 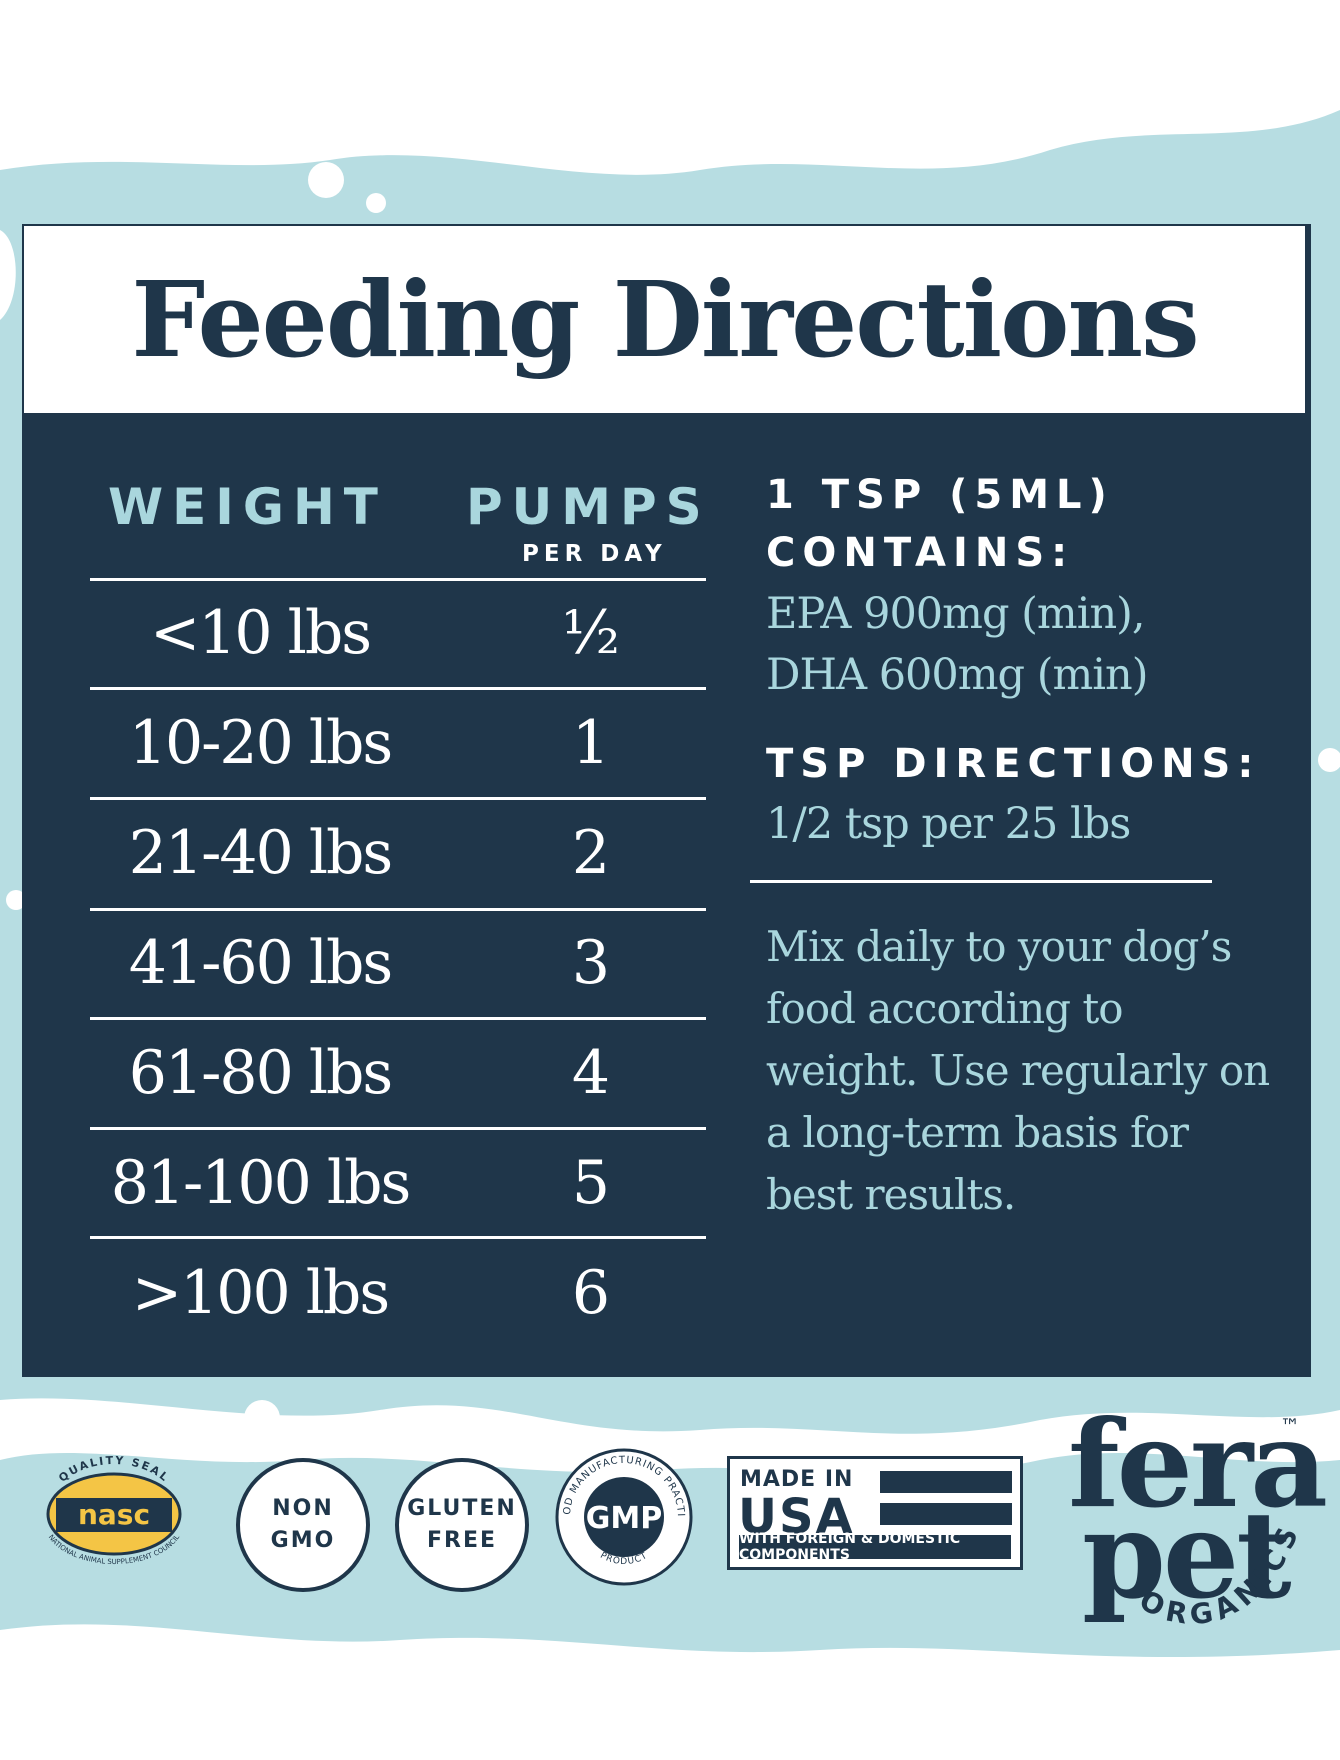 I want to click on pumps-cell: 1, so click(x=590, y=743).